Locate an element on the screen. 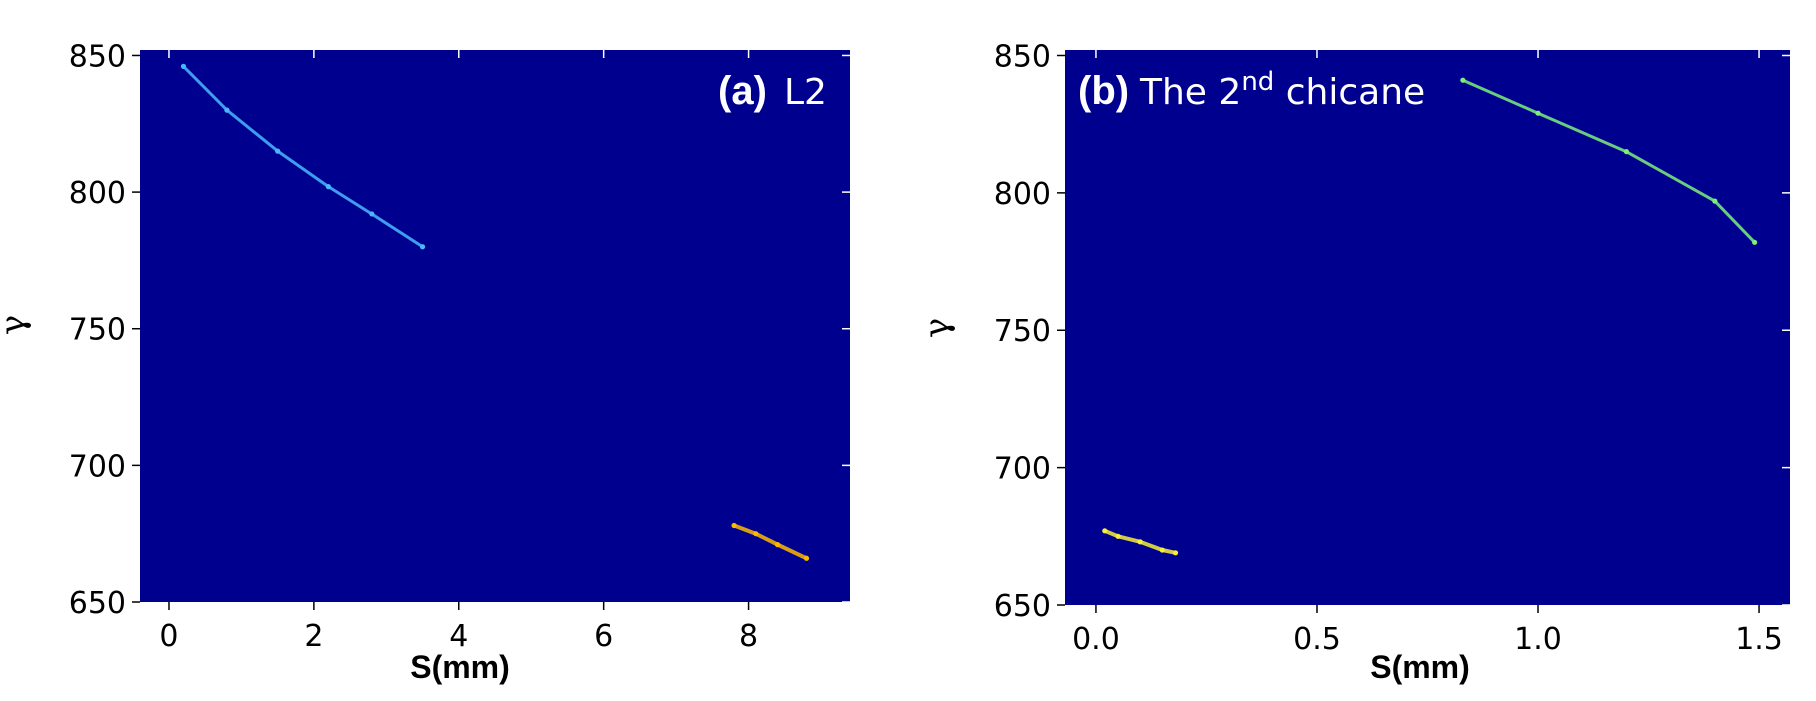 The height and width of the screenshot is (701, 1816). x-tick-label: 0 is located at coordinates (168, 636).